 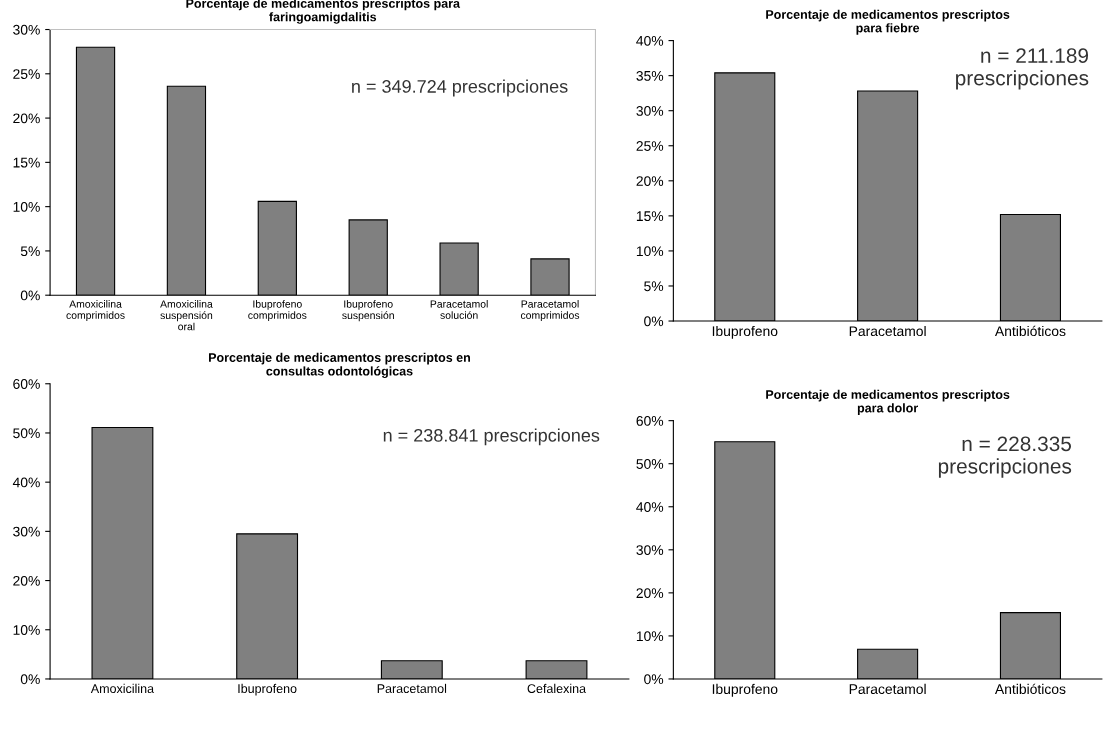 What do you see at coordinates (491, 437) in the screenshot?
I see `annotation: n = 238.841 prescripciones` at bounding box center [491, 437].